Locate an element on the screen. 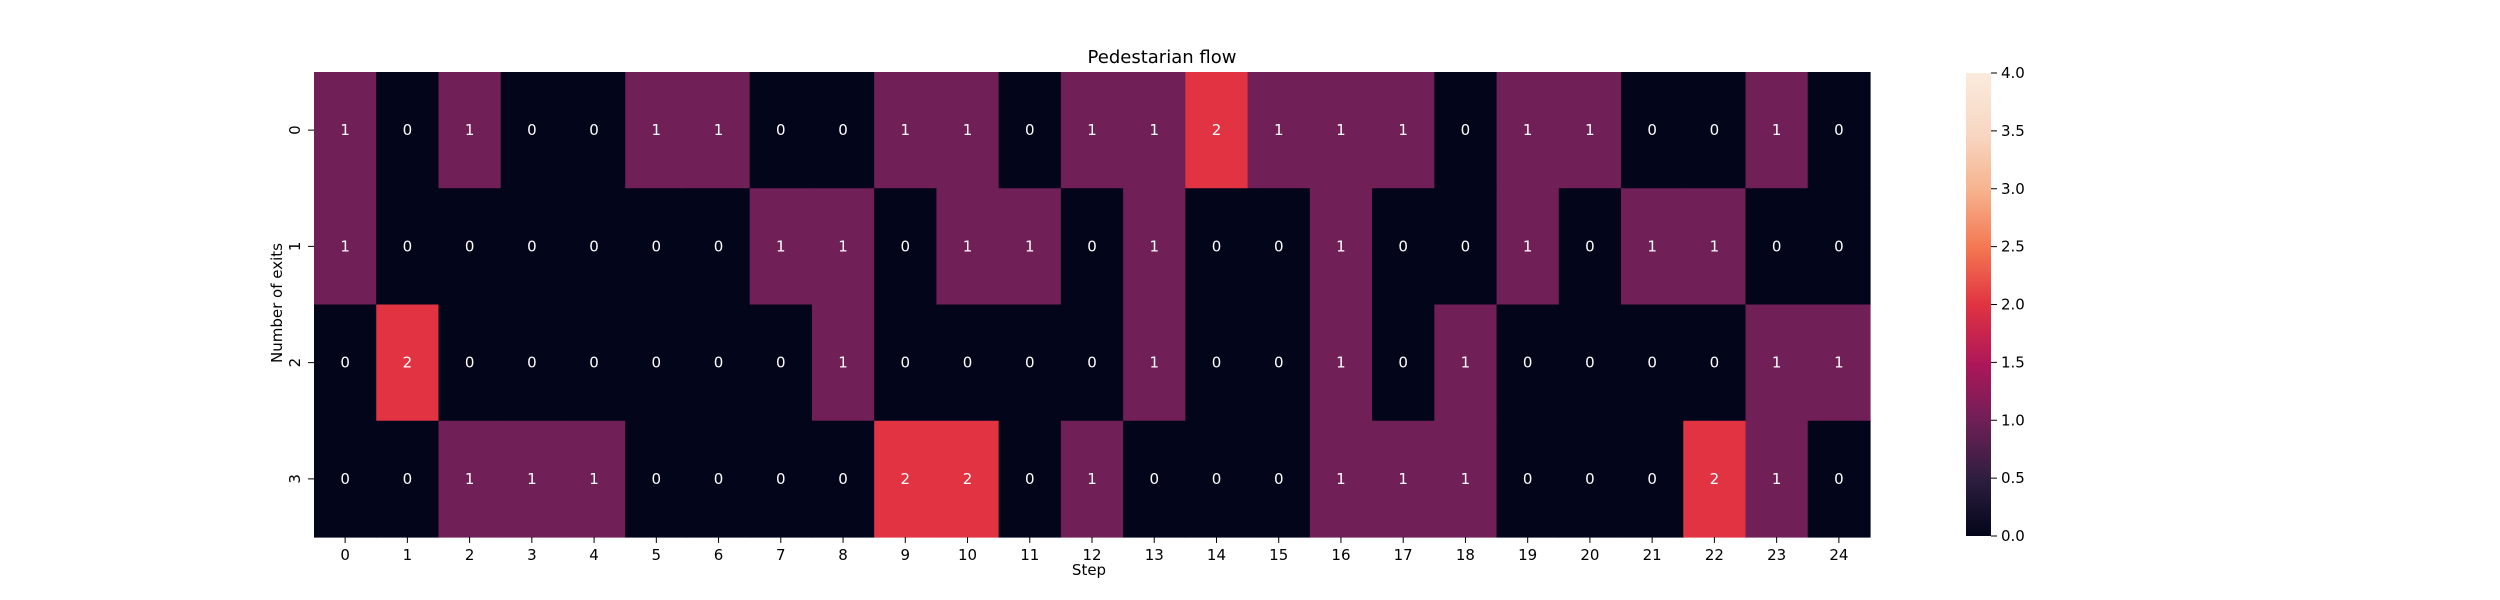  heatmap-cell-r3-c11 is located at coordinates (1030, 479).